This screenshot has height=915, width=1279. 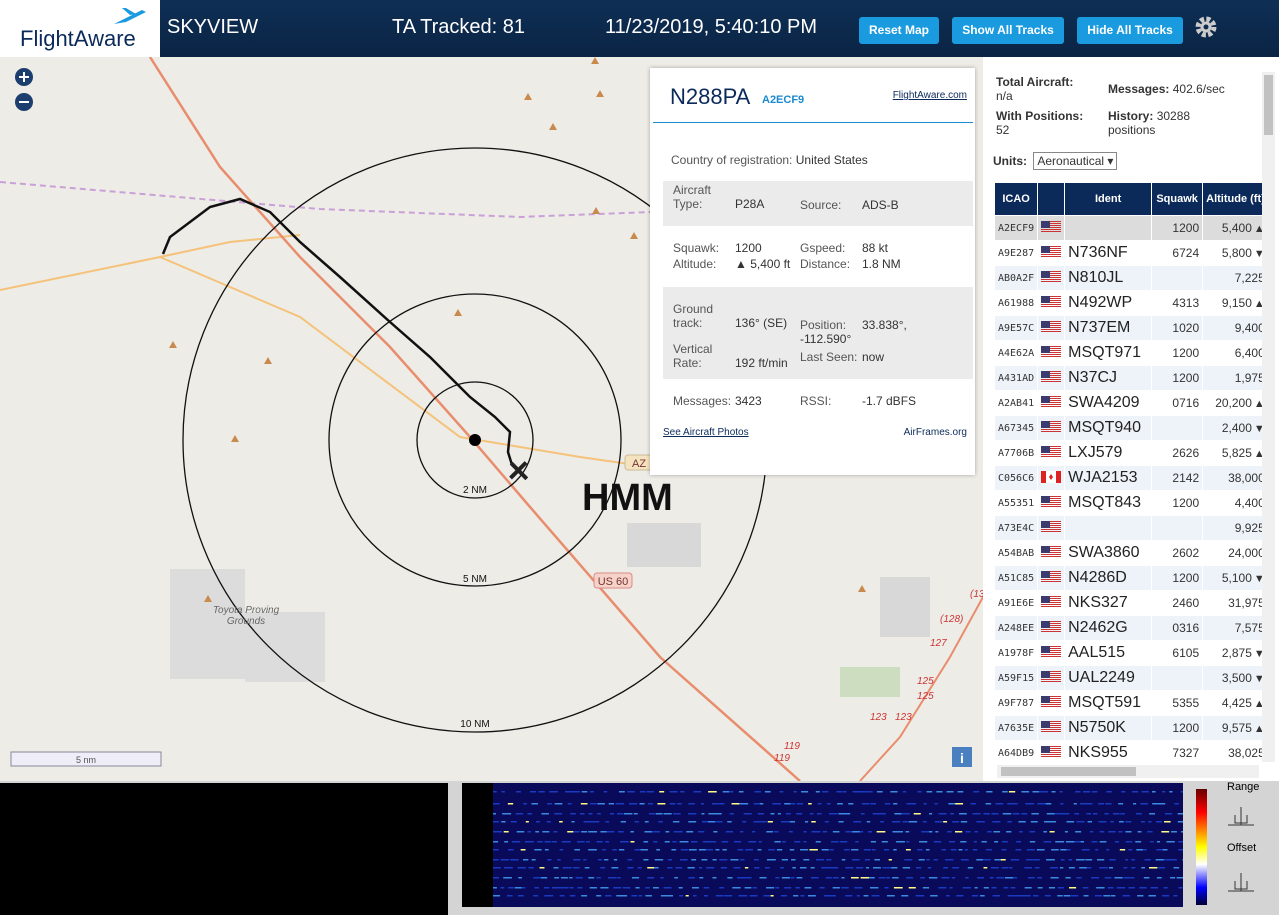 What do you see at coordinates (935, 432) in the screenshot?
I see `airframes-link: AirFrames.org` at bounding box center [935, 432].